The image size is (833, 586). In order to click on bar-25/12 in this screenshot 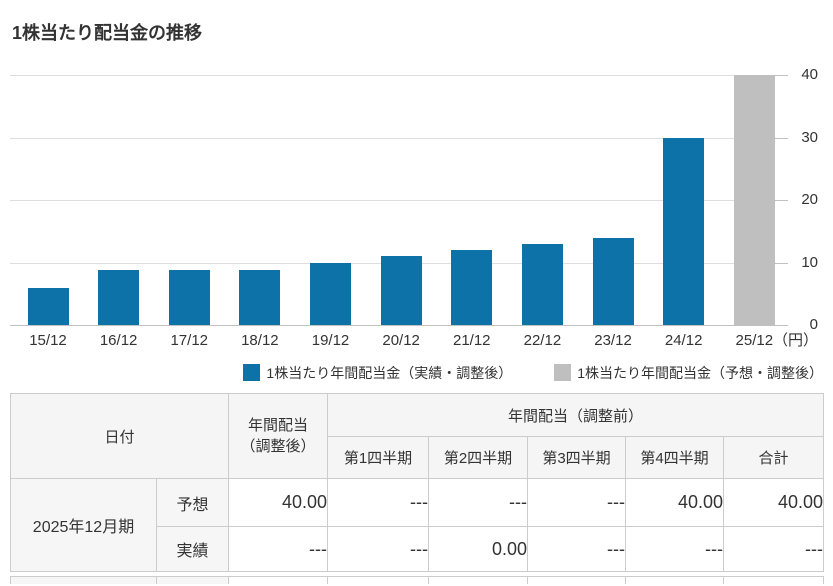, I will do `click(754, 200)`.